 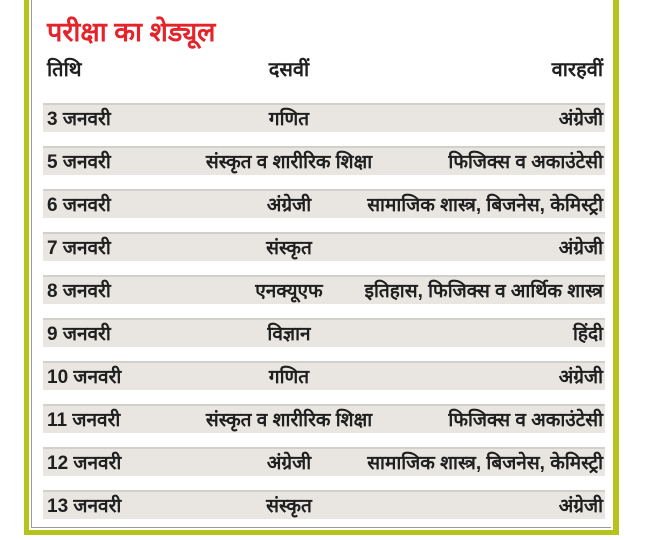 What do you see at coordinates (79, 248) in the screenshot?
I see `cell-date: 7 जनवरी` at bounding box center [79, 248].